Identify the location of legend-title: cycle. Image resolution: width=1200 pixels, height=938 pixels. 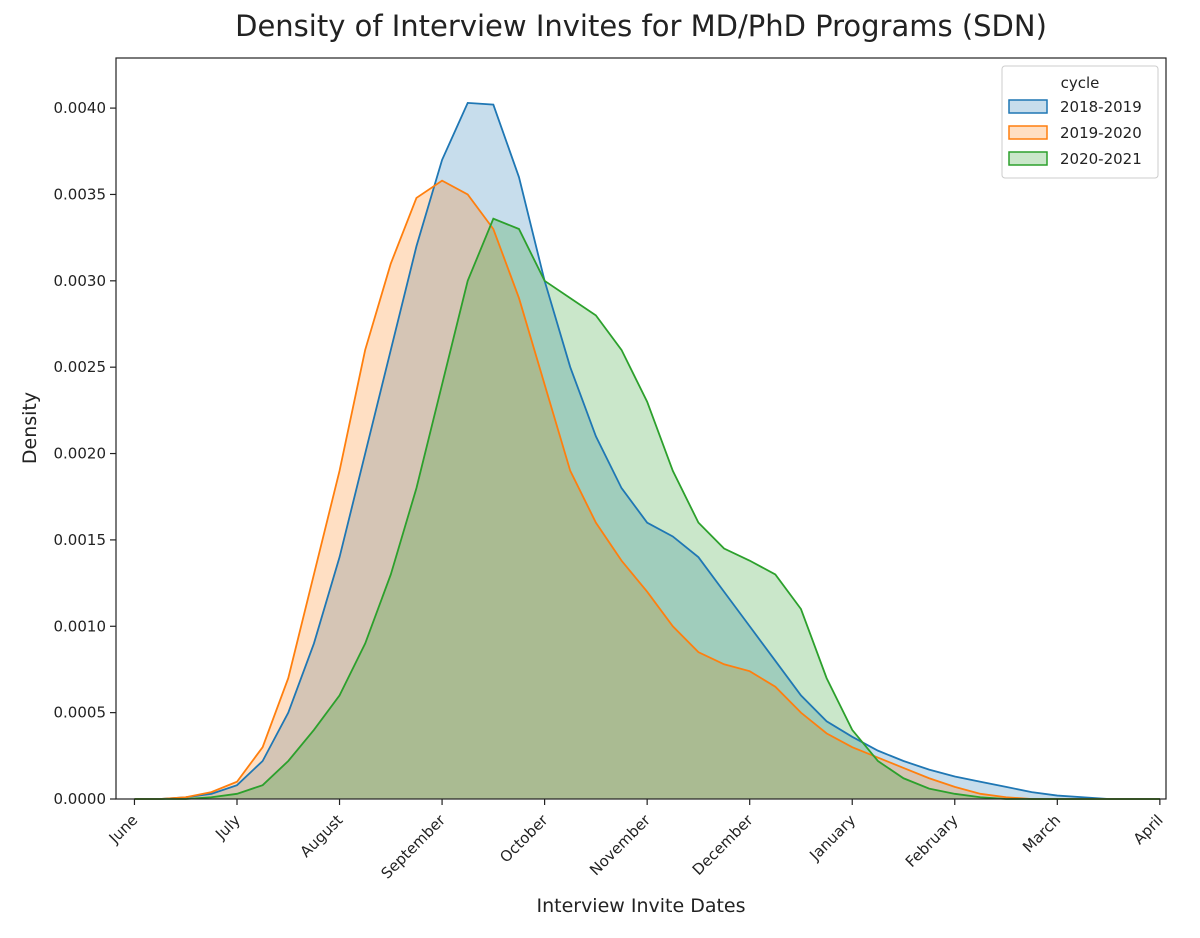
(1080, 83).